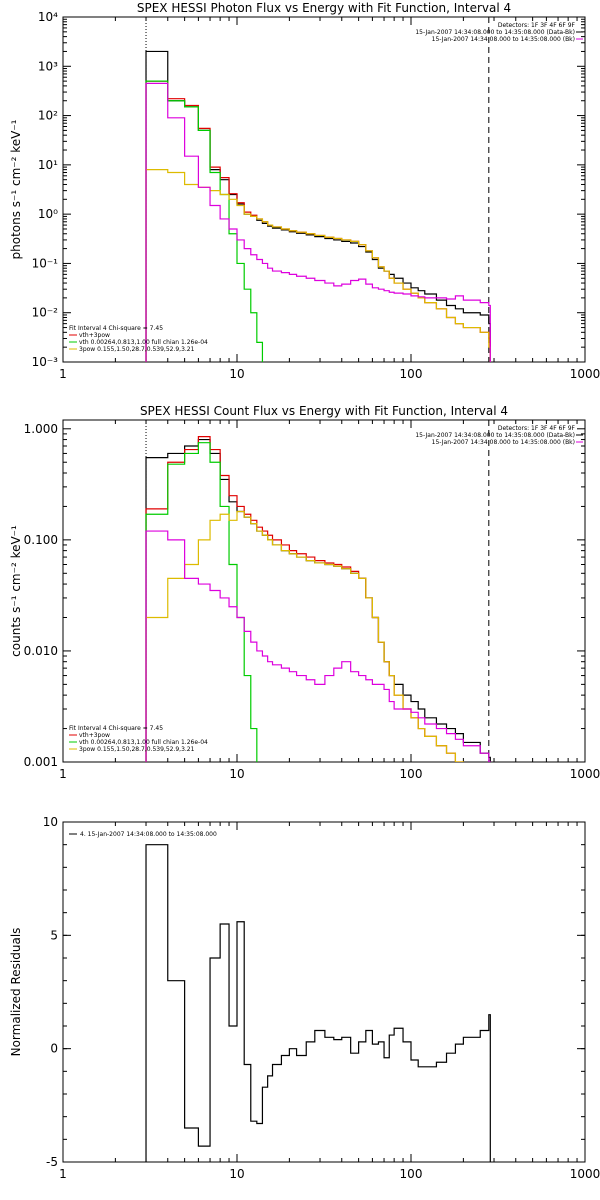  I want to click on y-tick-label: 10⁻², so click(45, 313).